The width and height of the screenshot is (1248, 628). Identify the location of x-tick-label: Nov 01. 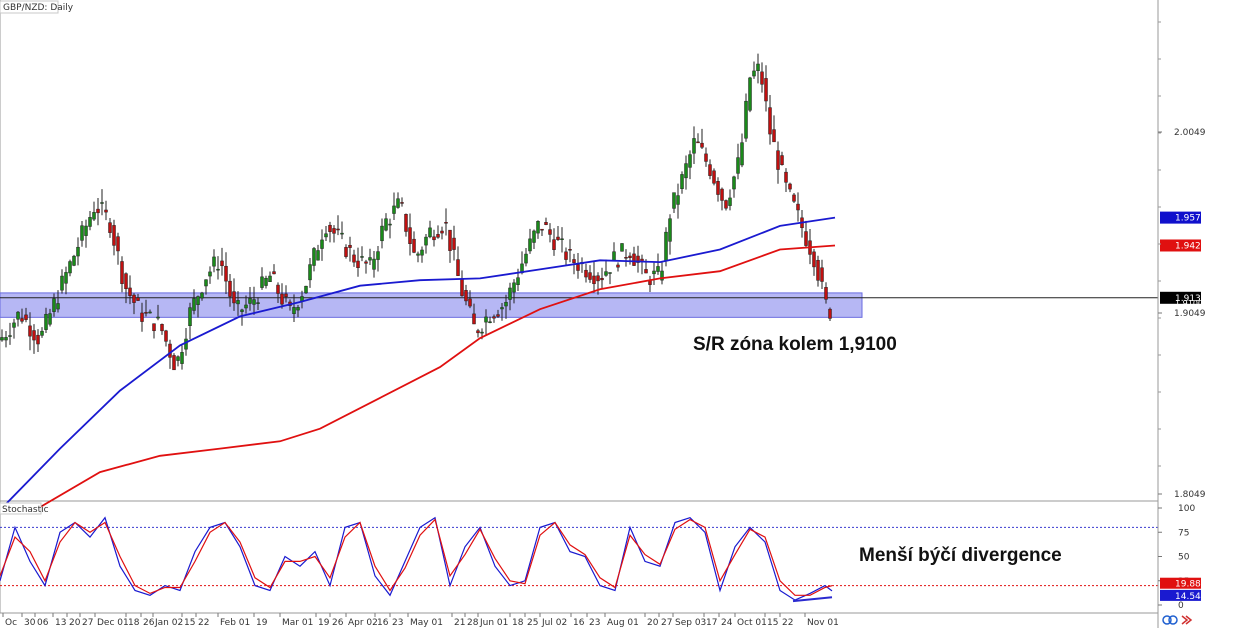
(823, 623).